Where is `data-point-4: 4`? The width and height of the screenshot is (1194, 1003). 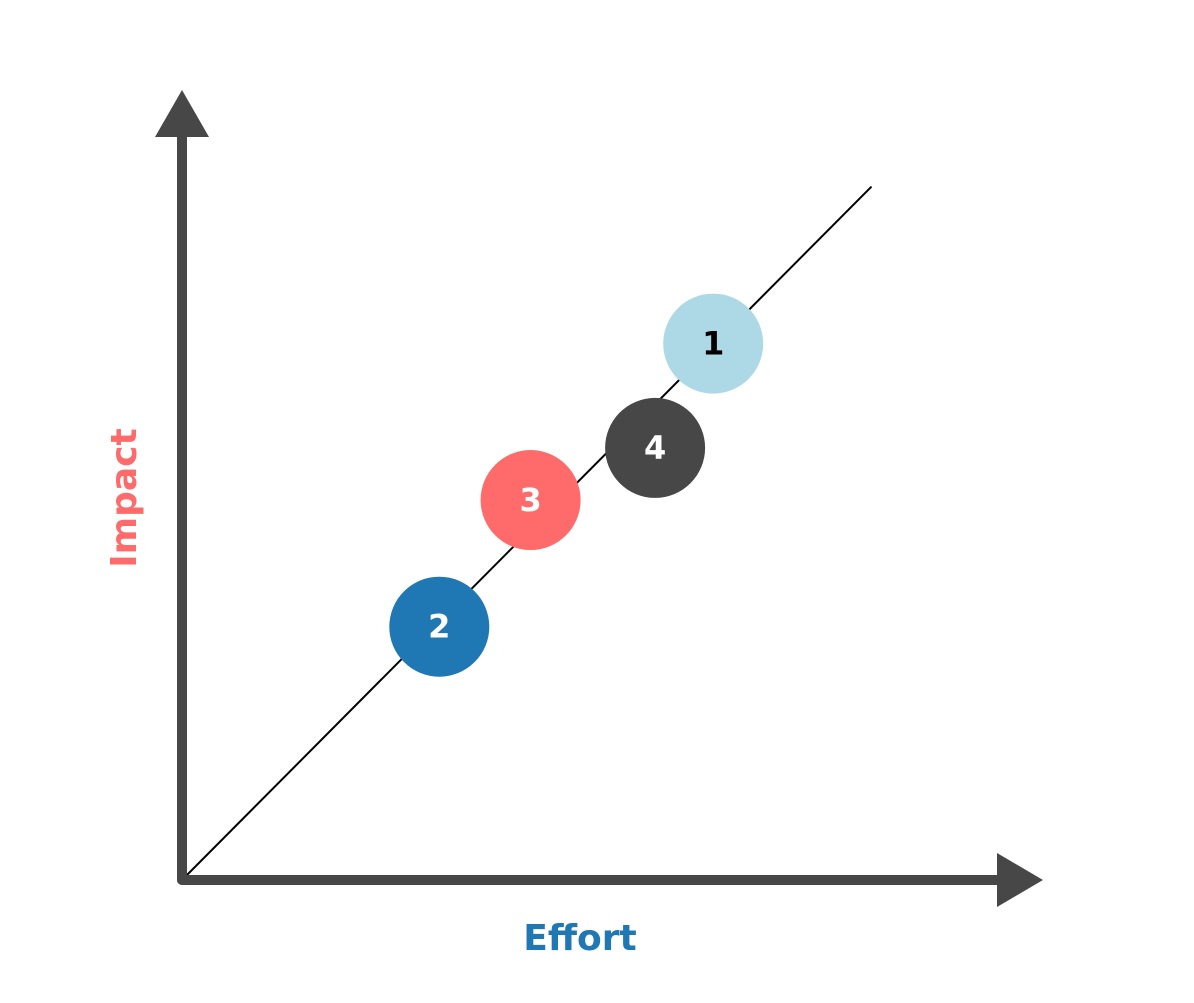
data-point-4: 4 is located at coordinates (655, 447).